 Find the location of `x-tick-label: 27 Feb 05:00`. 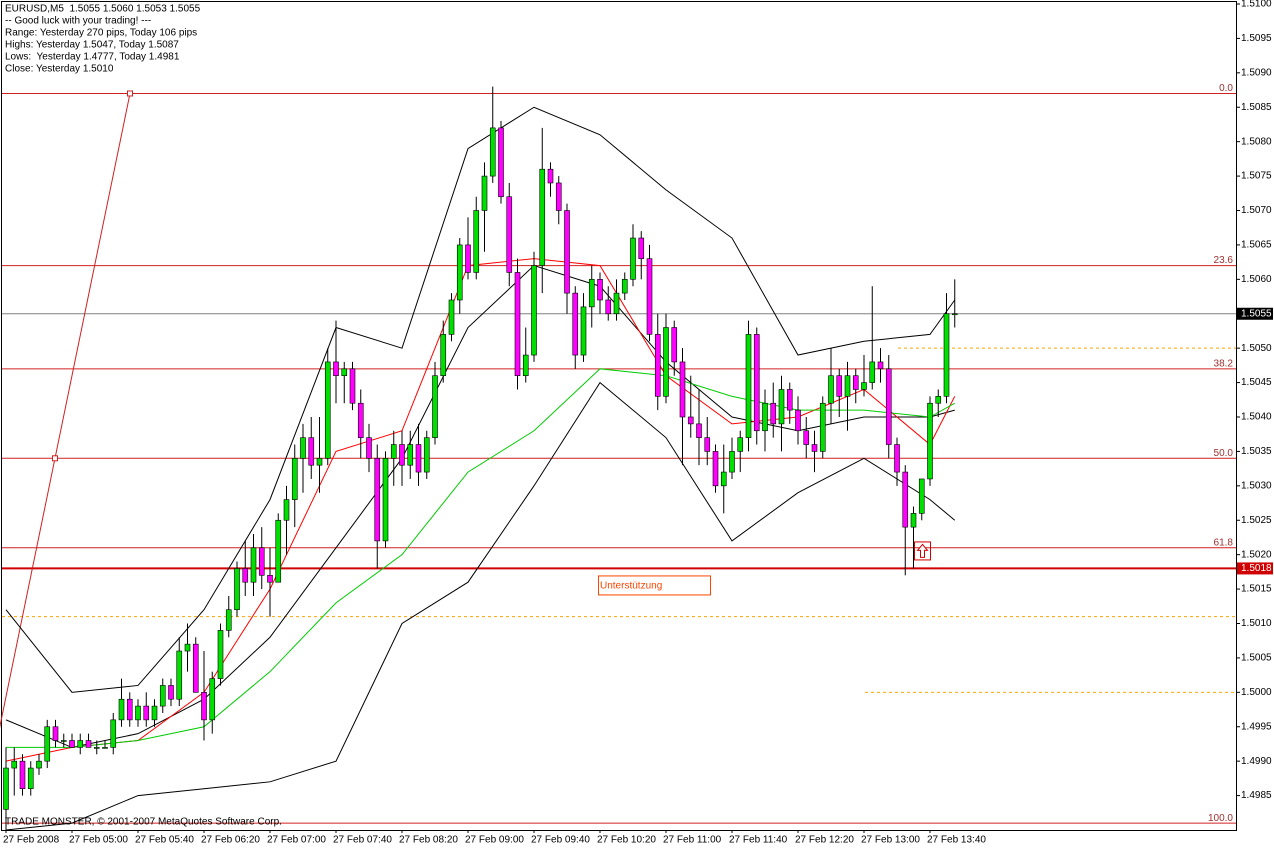

x-tick-label: 27 Feb 05:00 is located at coordinates (98, 840).